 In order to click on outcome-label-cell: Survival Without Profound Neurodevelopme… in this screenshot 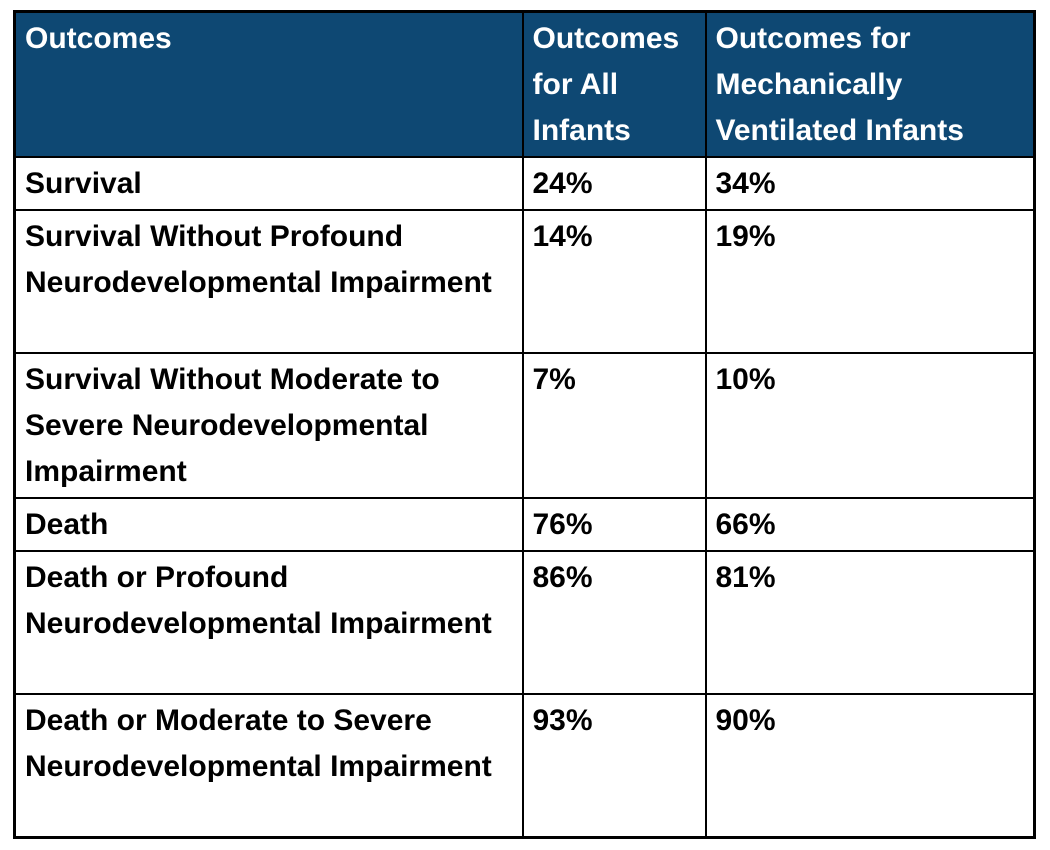, I will do `click(268, 281)`.